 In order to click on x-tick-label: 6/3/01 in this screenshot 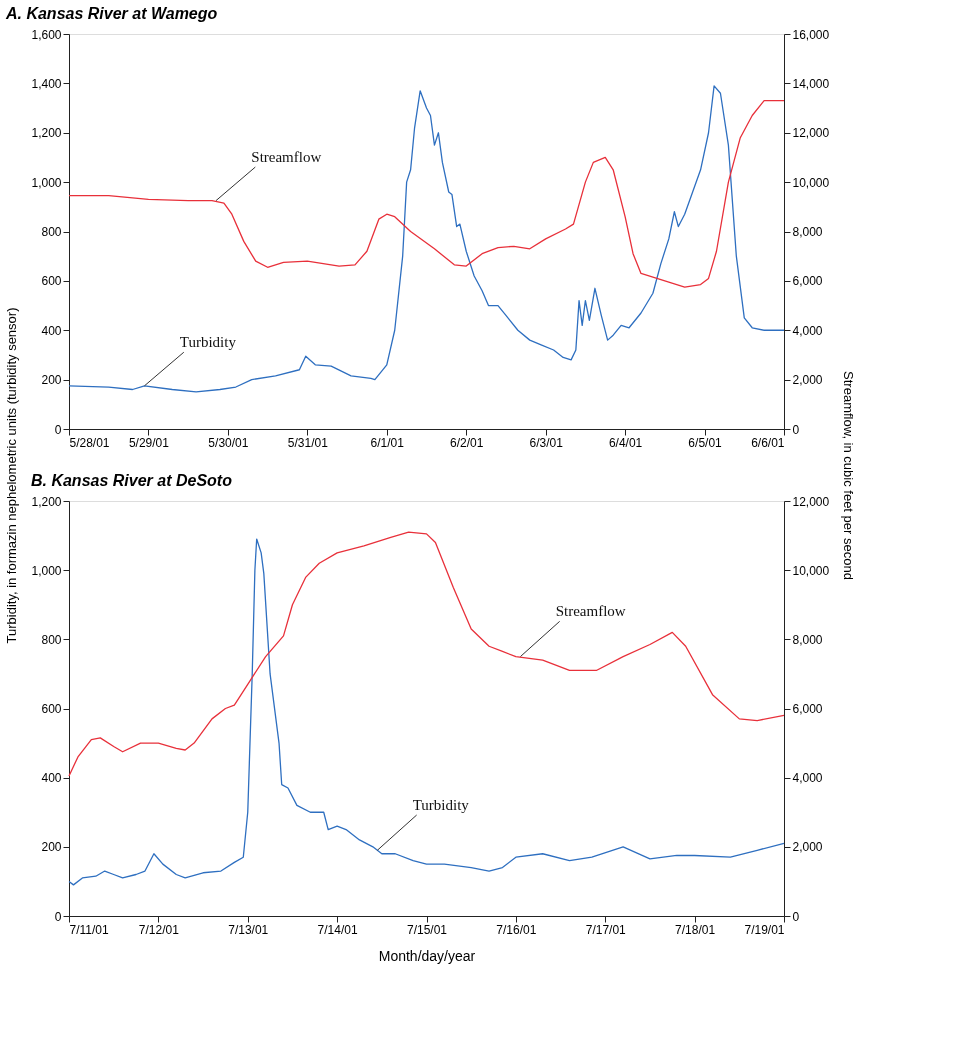, I will do `click(546, 442)`.